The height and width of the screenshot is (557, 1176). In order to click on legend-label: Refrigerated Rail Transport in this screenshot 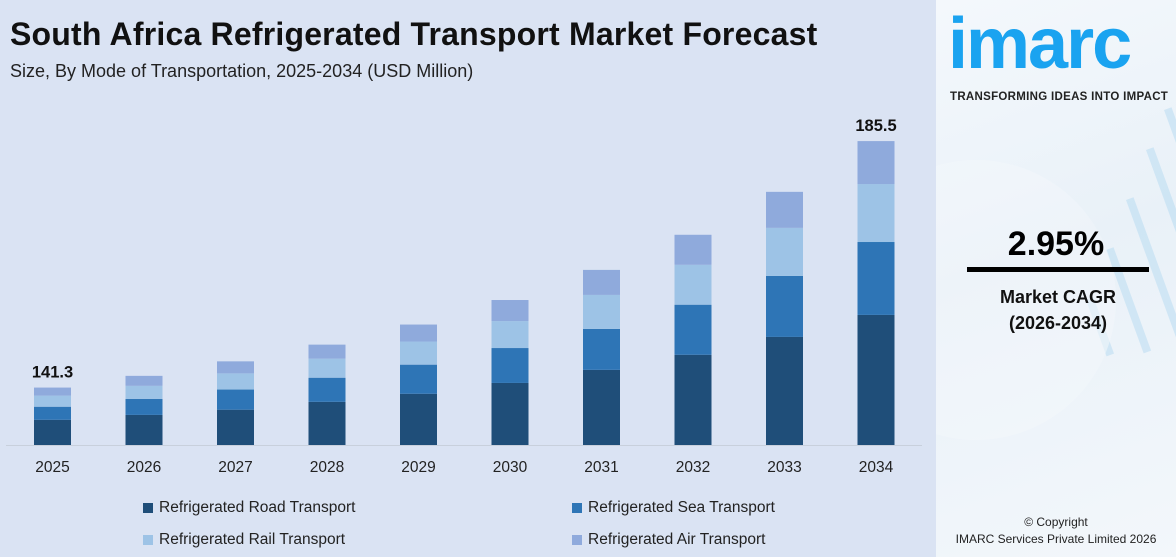, I will do `click(252, 539)`.